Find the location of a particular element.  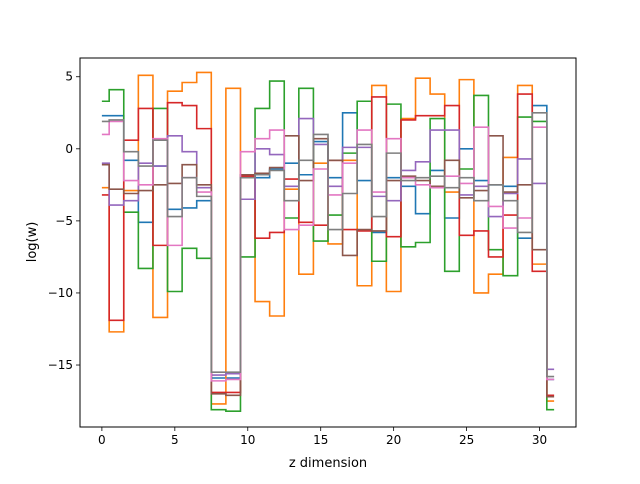

y-tick-label: −5 is located at coordinates (64, 221).